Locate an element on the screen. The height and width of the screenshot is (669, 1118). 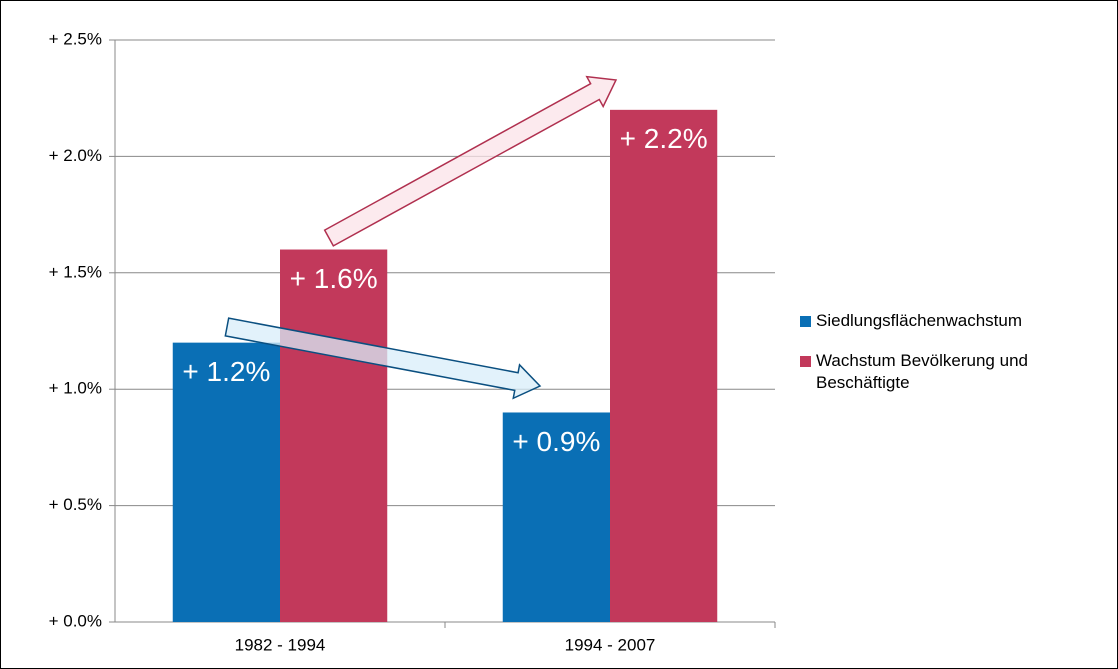
legend-item: Siedlungsflächenwachstum is located at coordinates (950, 321).